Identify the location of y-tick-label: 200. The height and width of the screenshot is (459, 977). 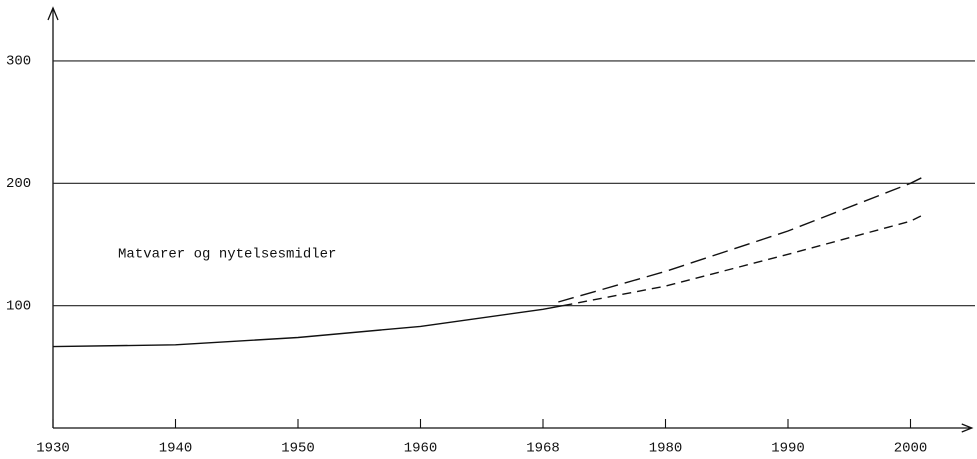
(18, 184).